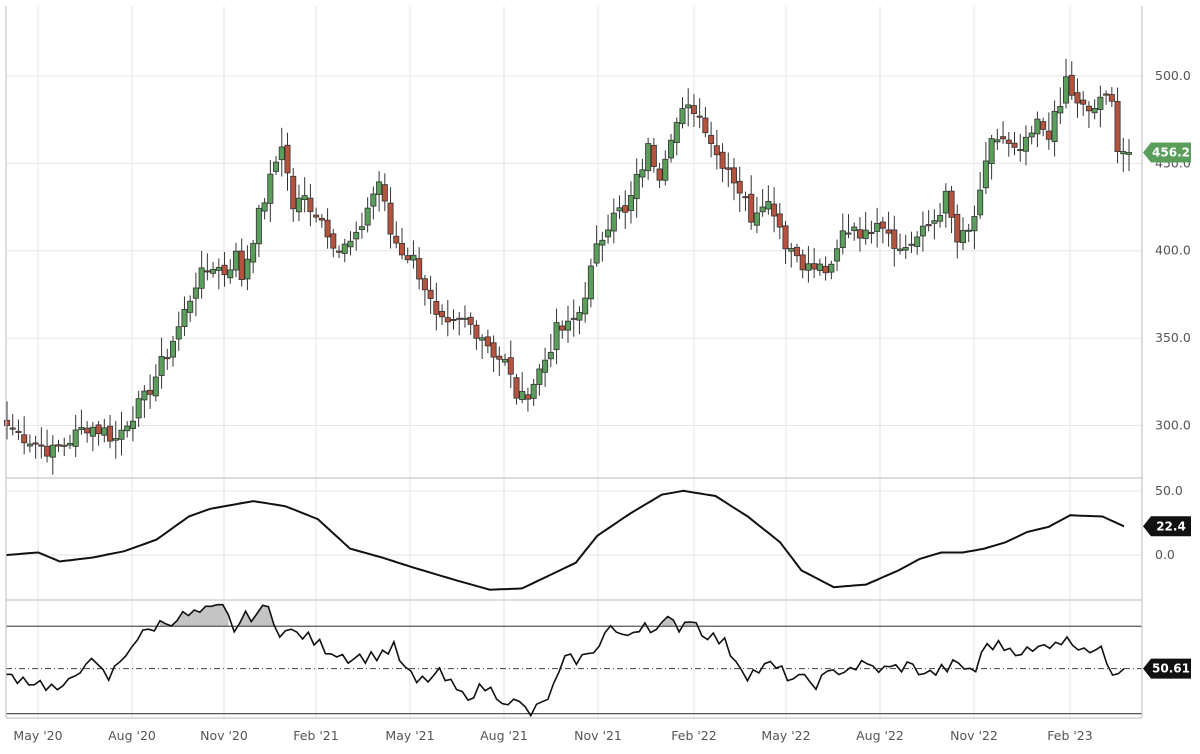 This screenshot has width=1200, height=754. I want to click on x-tick-label: May '20, so click(37, 735).